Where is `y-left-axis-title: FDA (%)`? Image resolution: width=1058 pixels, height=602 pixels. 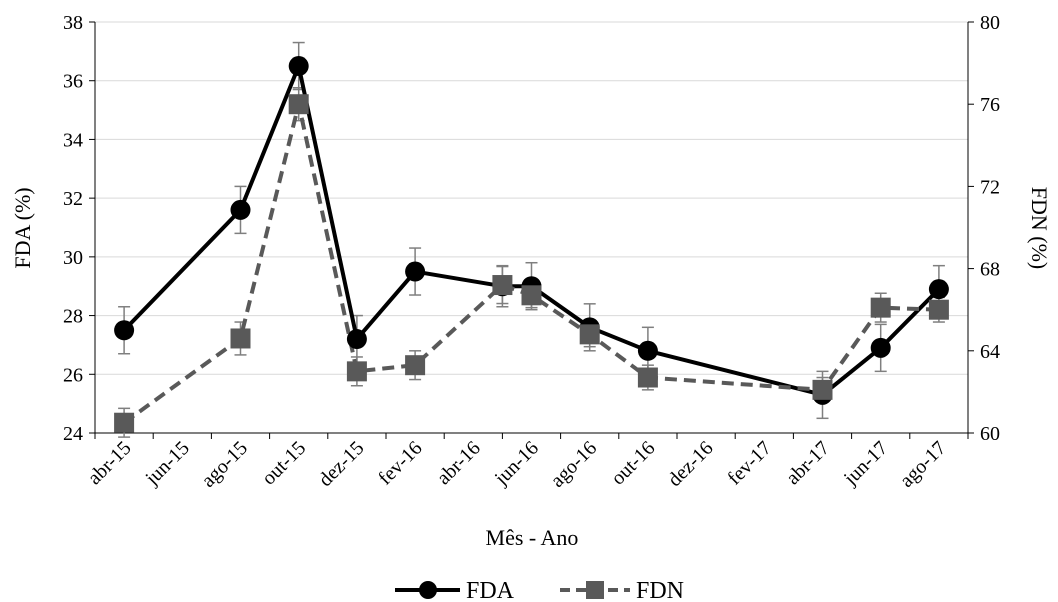 y-left-axis-title: FDA (%) is located at coordinates (22, 227).